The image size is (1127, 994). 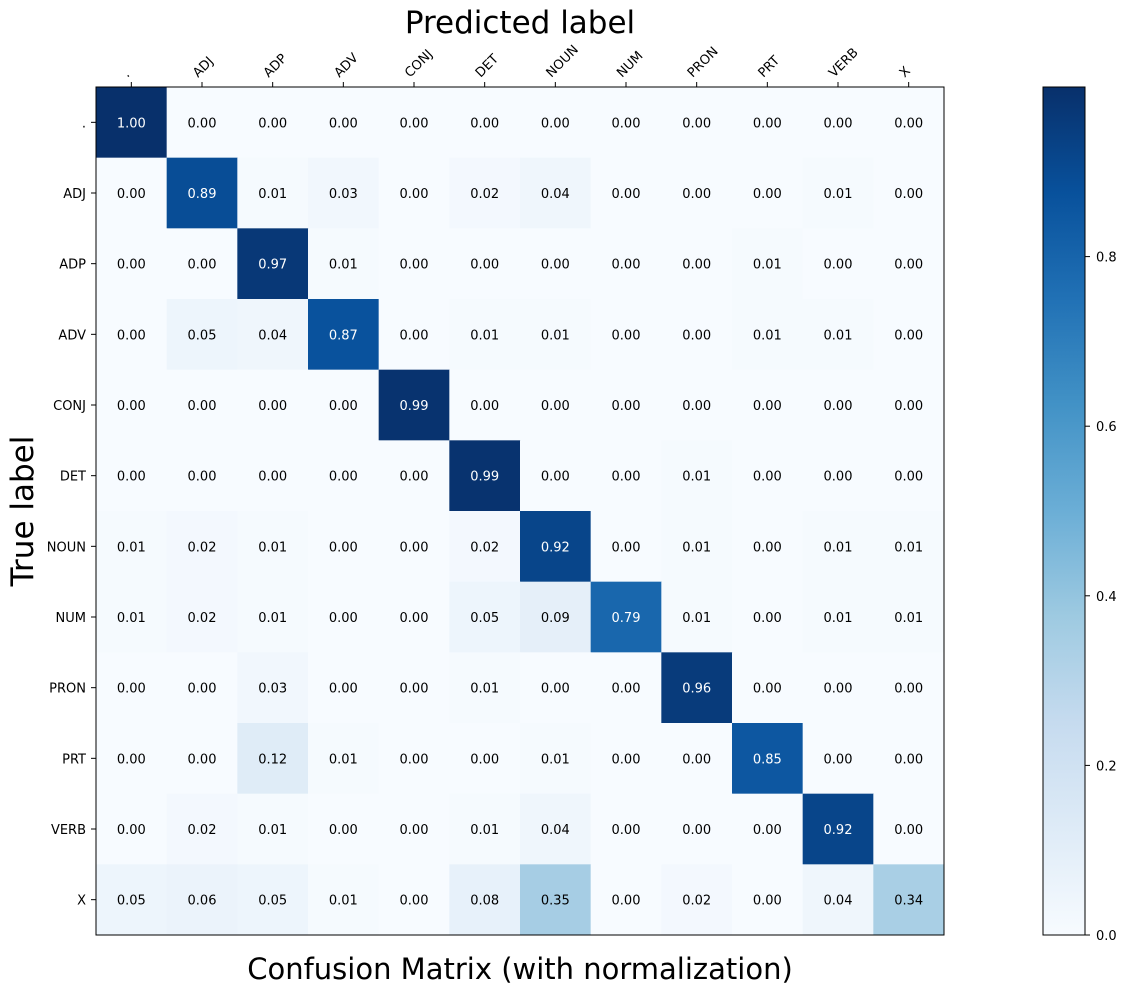 I want to click on cell-value-label: 0.97, so click(x=272, y=265).